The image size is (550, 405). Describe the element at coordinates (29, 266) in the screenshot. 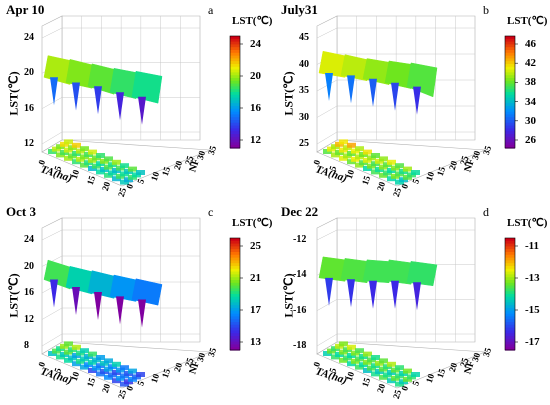

I see `z-tick-label: 20` at that location.